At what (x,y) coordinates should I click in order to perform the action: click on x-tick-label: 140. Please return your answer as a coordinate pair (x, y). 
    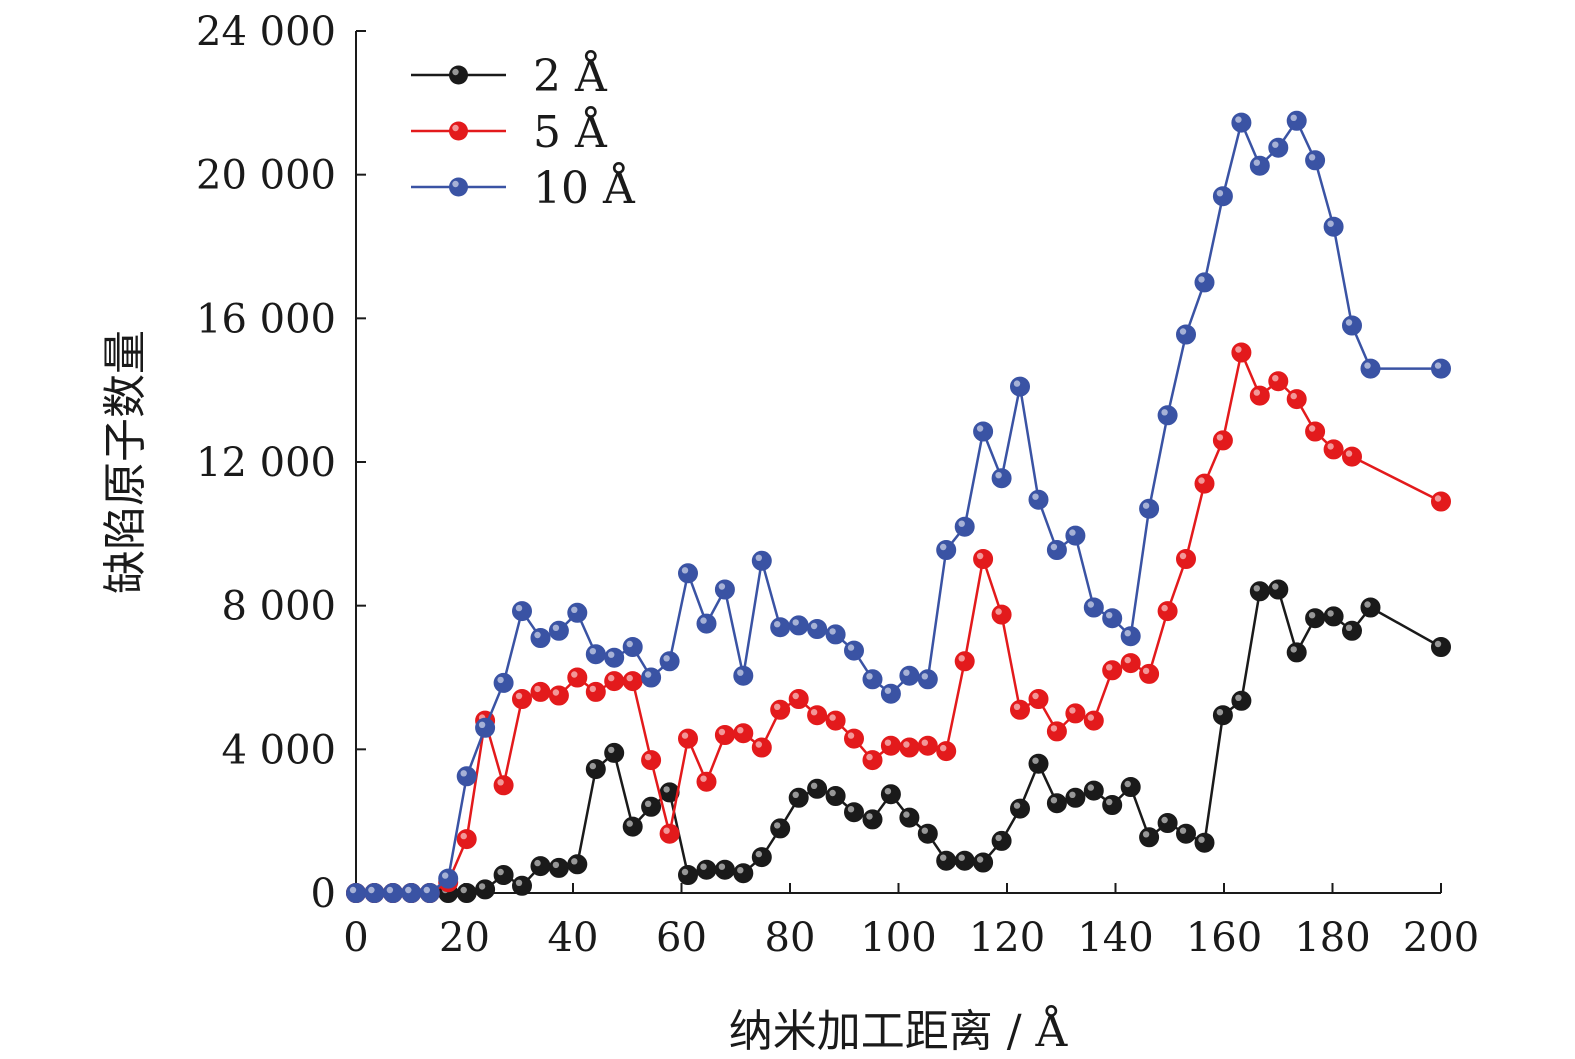
    Looking at the image, I should click on (1115, 938).